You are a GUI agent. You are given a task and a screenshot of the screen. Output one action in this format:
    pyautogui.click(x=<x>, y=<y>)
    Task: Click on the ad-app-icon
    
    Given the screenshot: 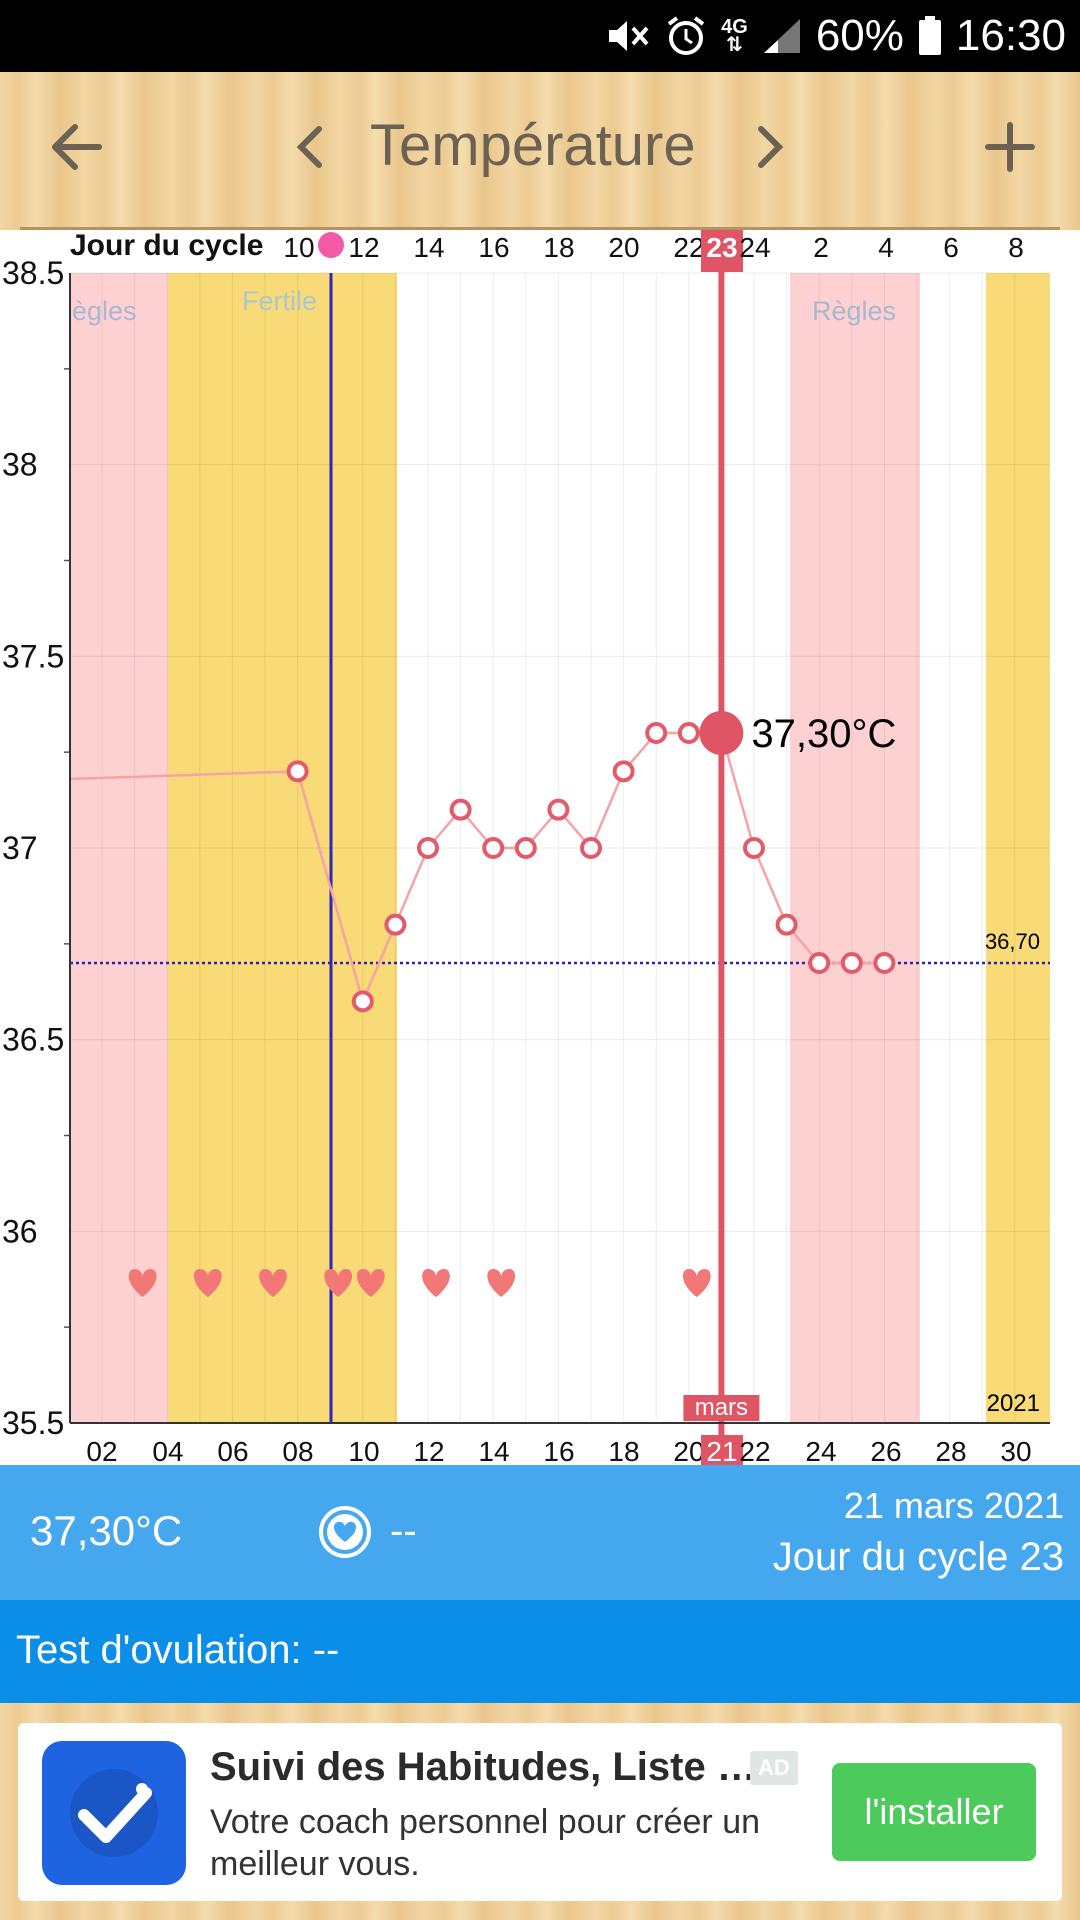 What is the action you would take?
    pyautogui.click(x=114, y=1813)
    